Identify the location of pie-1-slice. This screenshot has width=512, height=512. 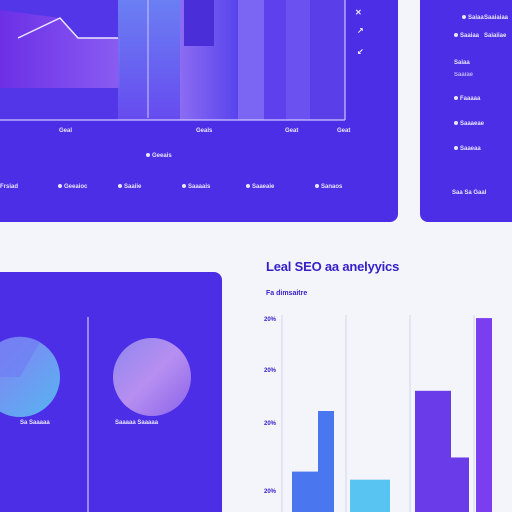
(20, 356).